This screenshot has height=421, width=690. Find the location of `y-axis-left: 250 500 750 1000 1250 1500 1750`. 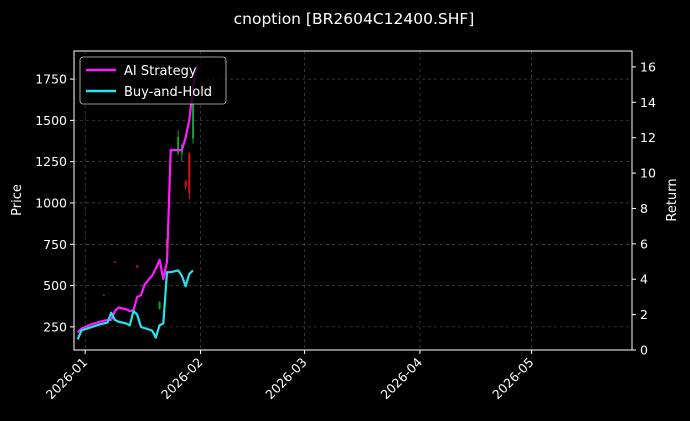

y-axis-left: 250 500 750 1000 1250 1500 1750 is located at coordinates (54, 203).